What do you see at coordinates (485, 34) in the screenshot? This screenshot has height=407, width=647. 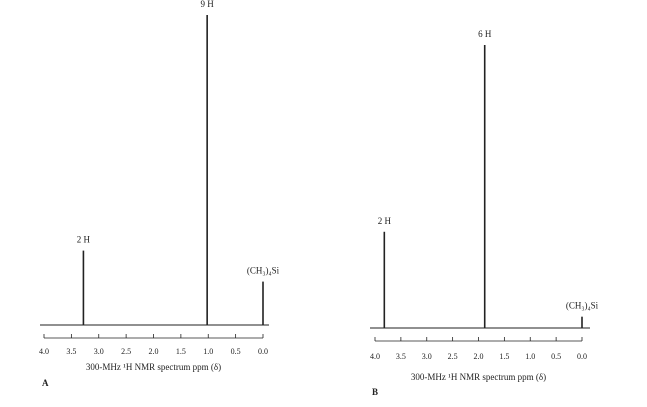 I see `peak-label: 6 H` at bounding box center [485, 34].